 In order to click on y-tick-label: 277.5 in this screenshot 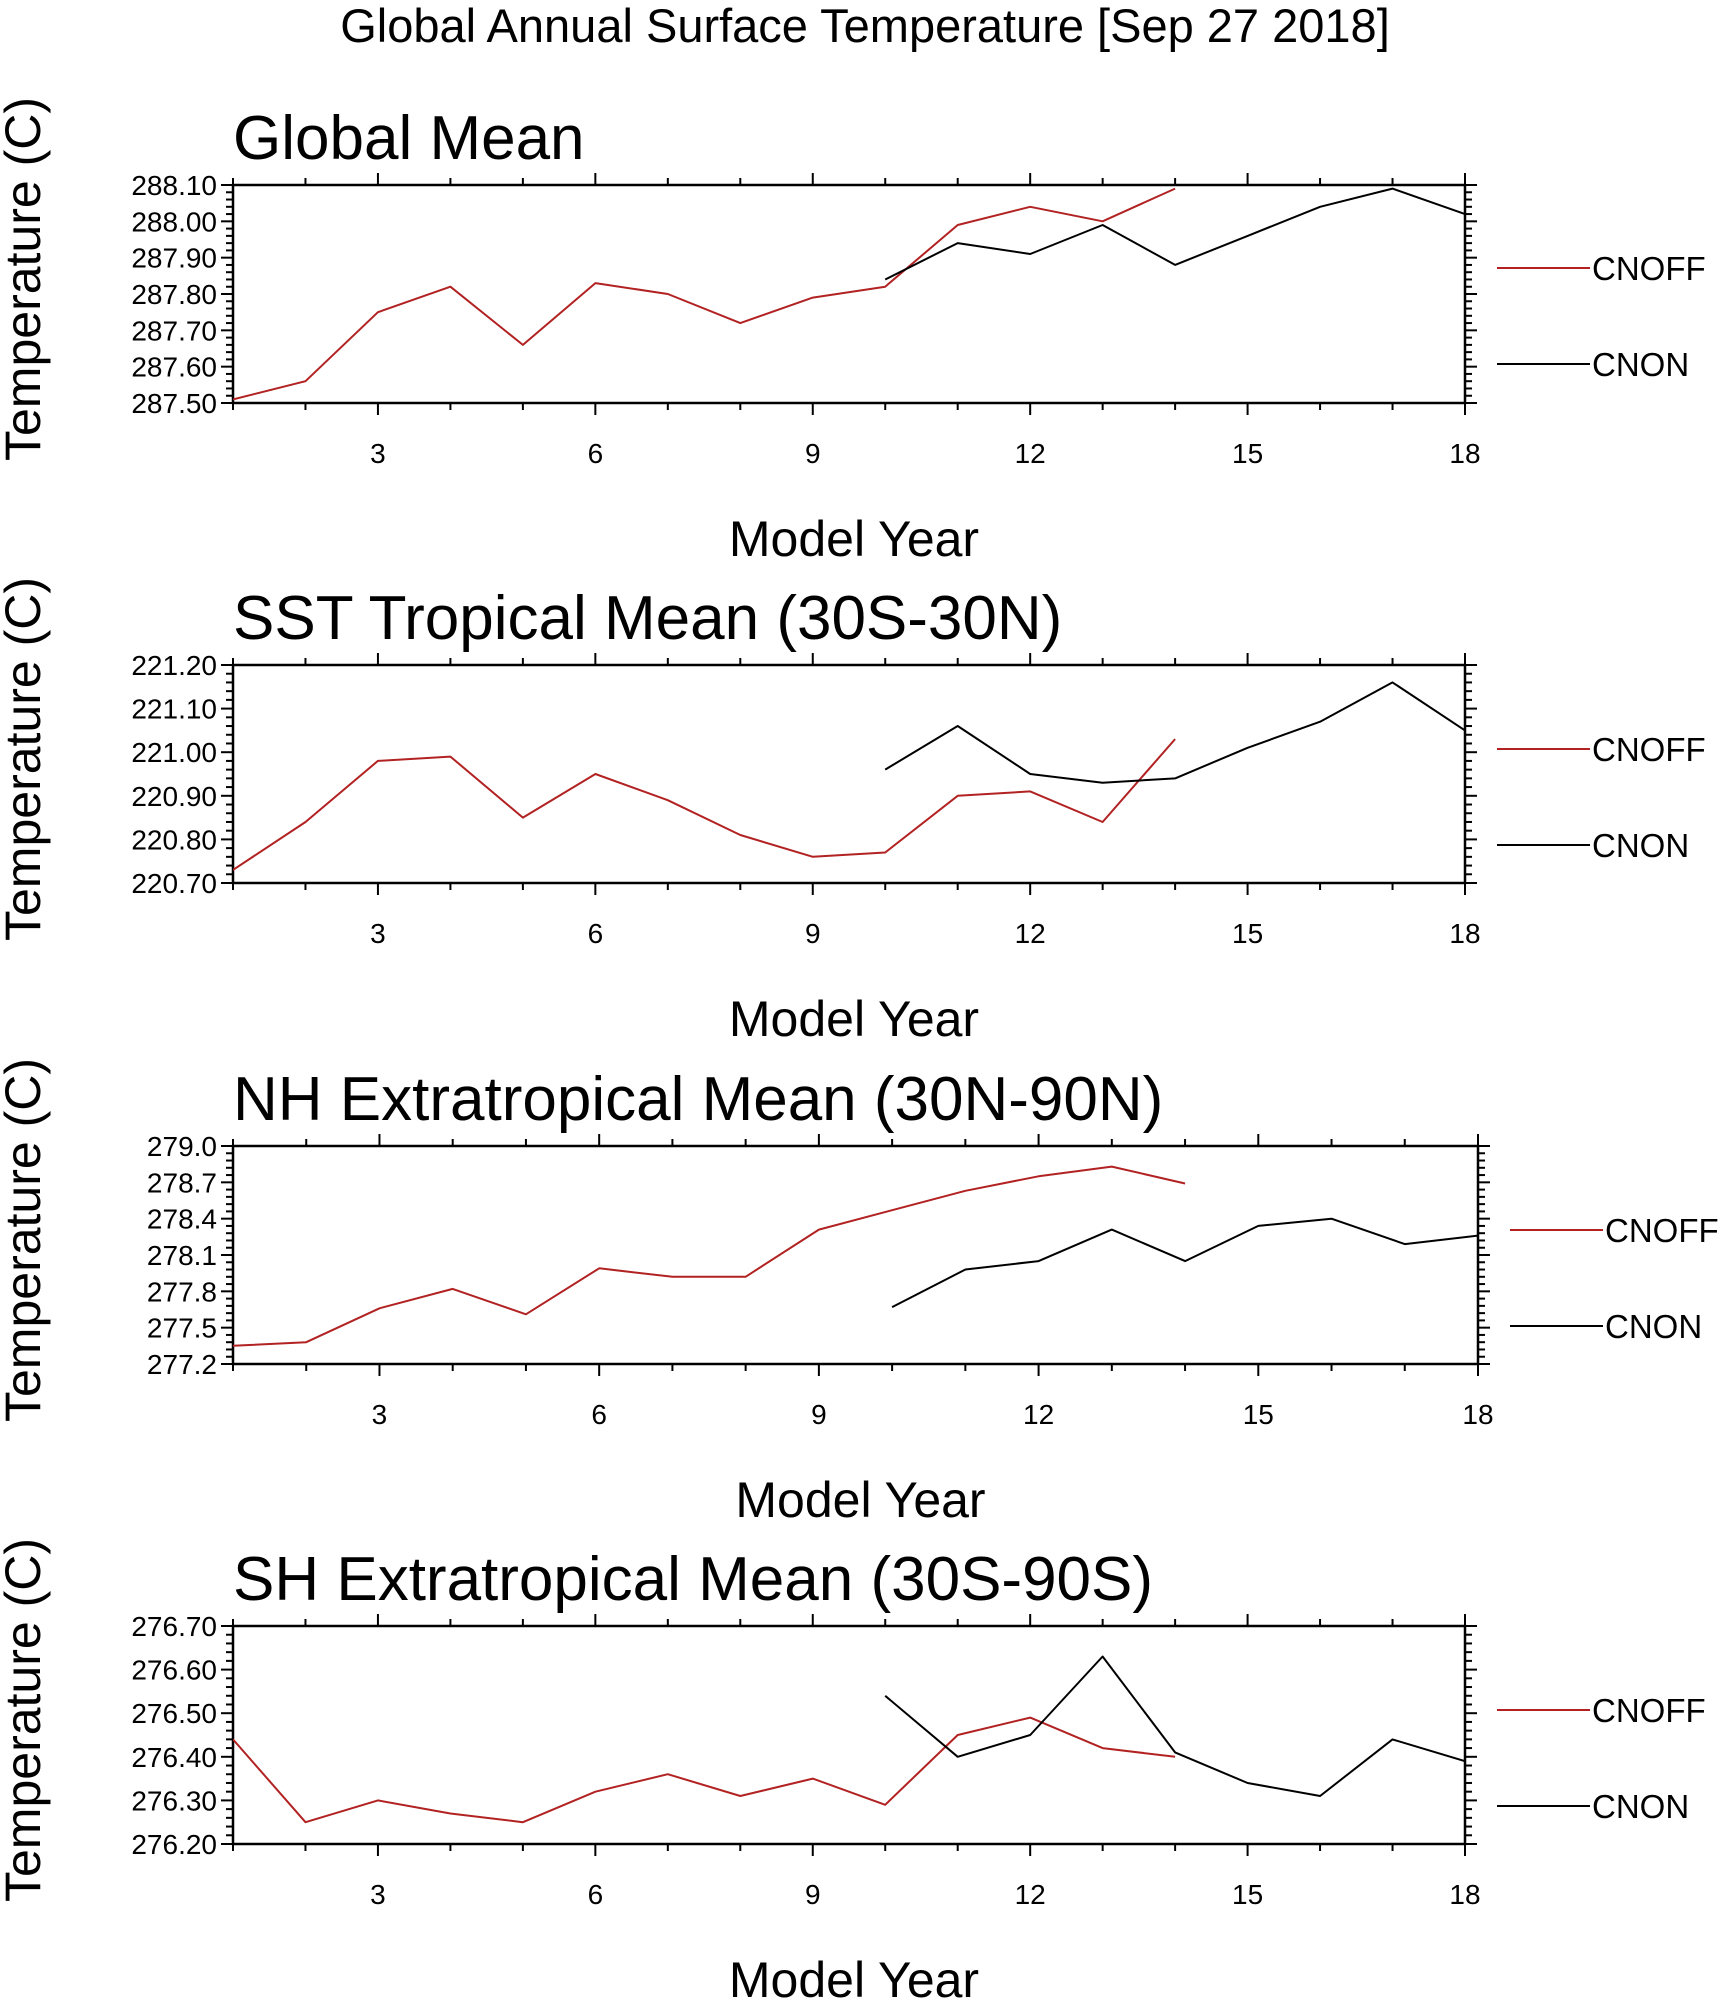, I will do `click(182, 1328)`.